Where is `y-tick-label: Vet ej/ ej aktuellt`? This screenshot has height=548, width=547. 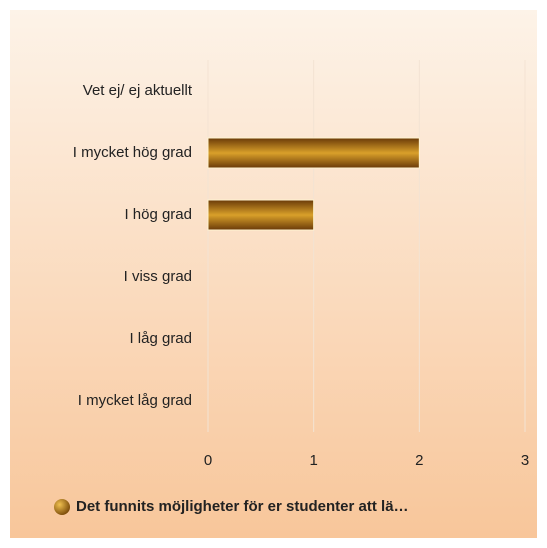
y-tick-label: Vet ej/ ej aktuellt is located at coordinates (138, 90).